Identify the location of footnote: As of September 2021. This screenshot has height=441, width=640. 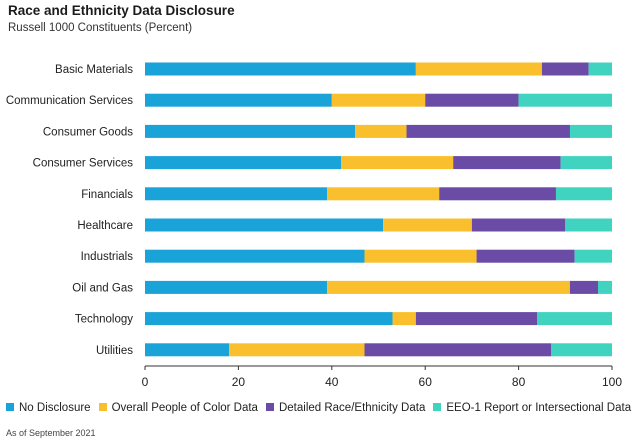
(51, 433).